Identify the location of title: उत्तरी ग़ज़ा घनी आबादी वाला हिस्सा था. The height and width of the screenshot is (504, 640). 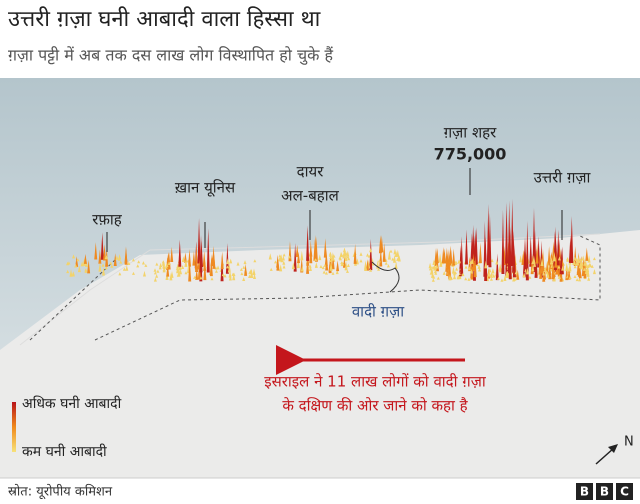
(164, 19).